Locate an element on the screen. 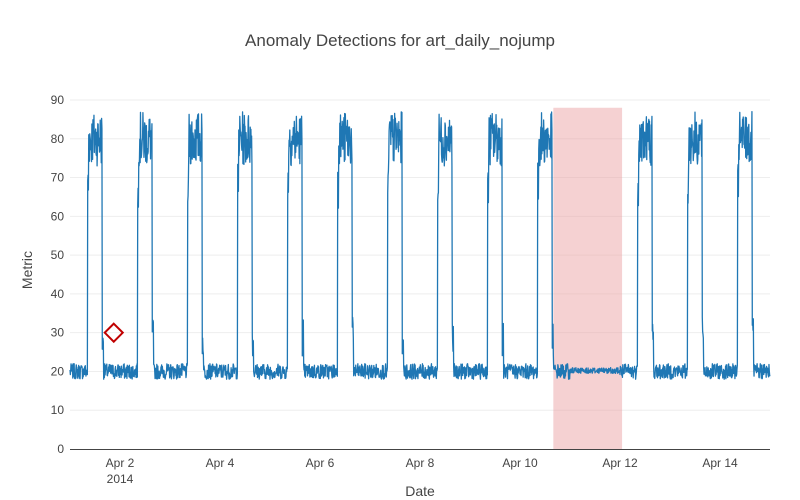  x-tick-label: Apr 8 is located at coordinates (420, 463).